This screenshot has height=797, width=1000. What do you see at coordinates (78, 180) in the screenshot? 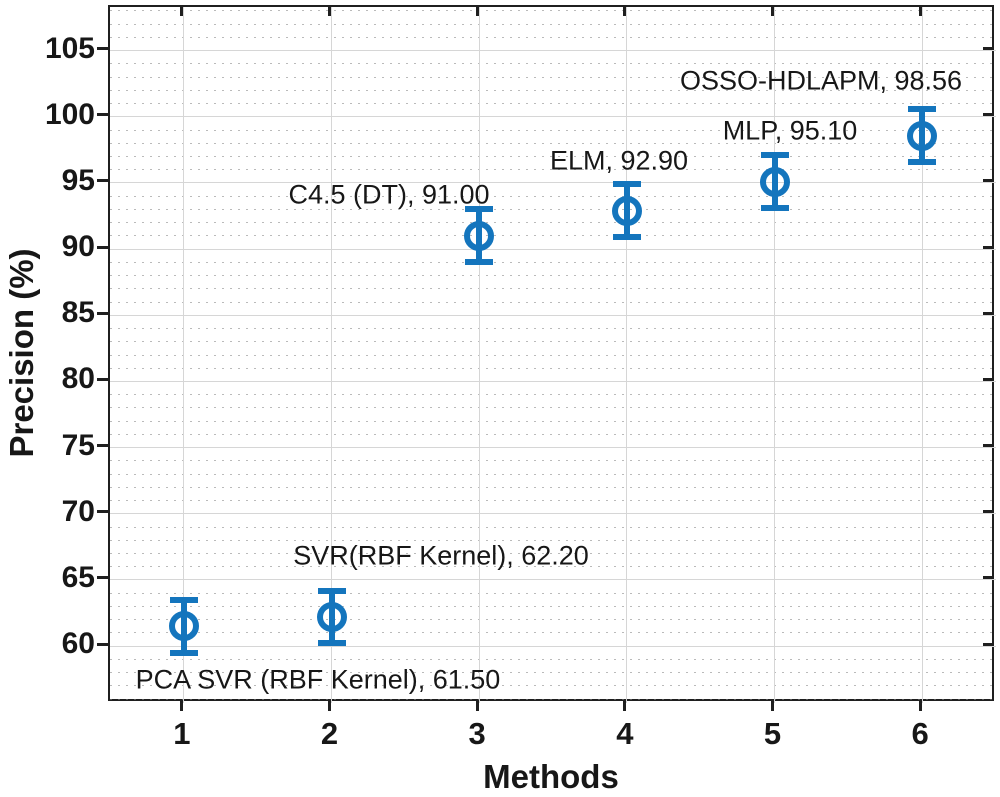
I see `y-tick-label: 95` at bounding box center [78, 180].